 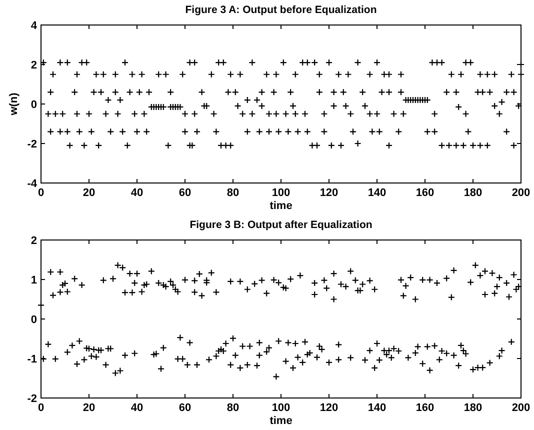 I want to click on chart-title: Figure 3 B: Output after Equalization, so click(x=281, y=225).